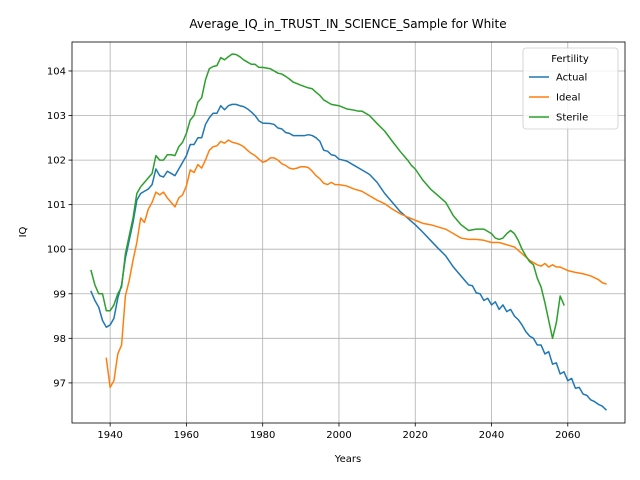  Describe the element at coordinates (109, 435) in the screenshot. I see `x-tick-label: 1940` at that location.